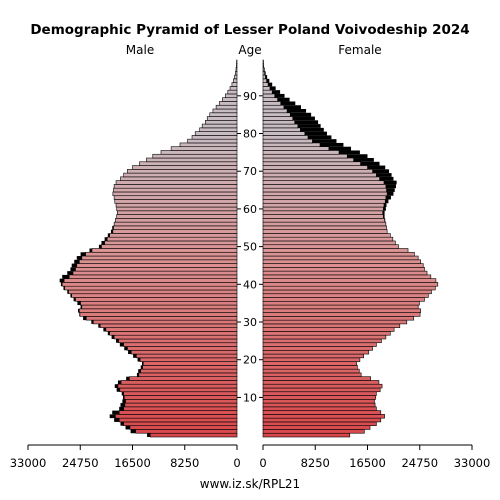  What do you see at coordinates (140, 50) in the screenshot?
I see `male-label: Male` at bounding box center [140, 50].